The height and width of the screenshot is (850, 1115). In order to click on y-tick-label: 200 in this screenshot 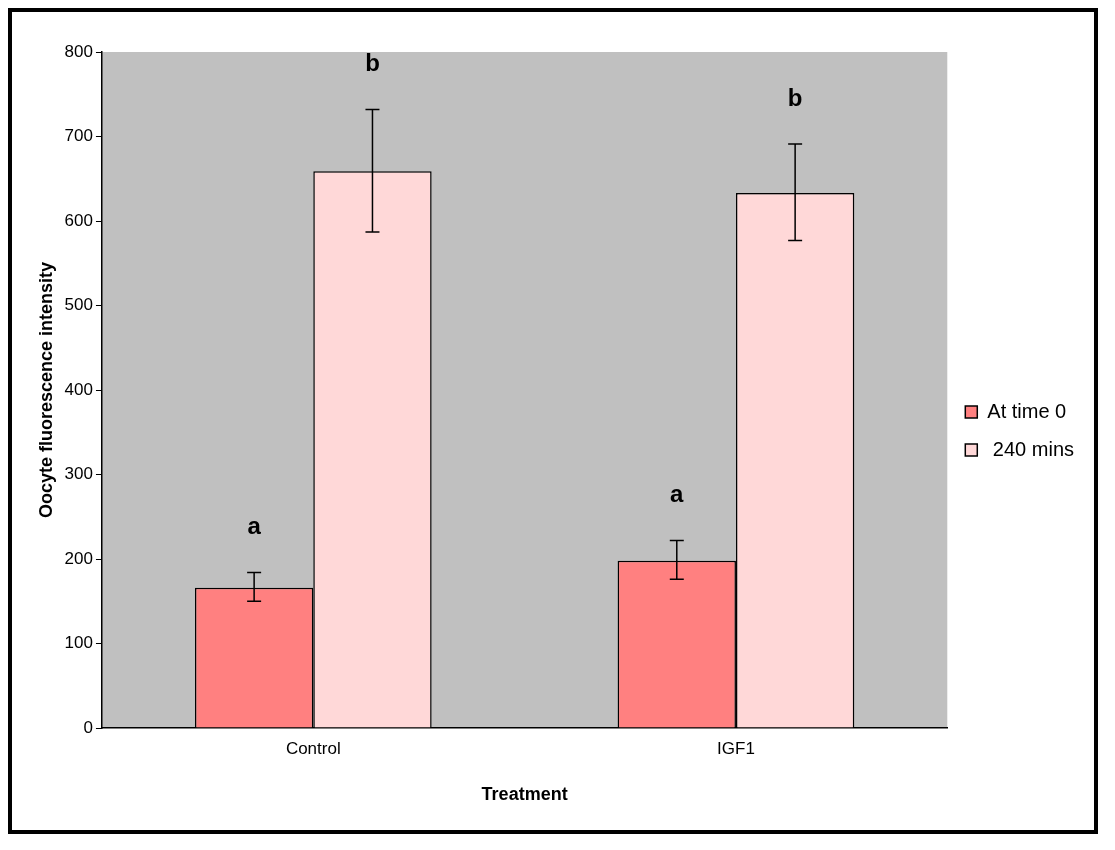, I will do `click(78, 558)`.